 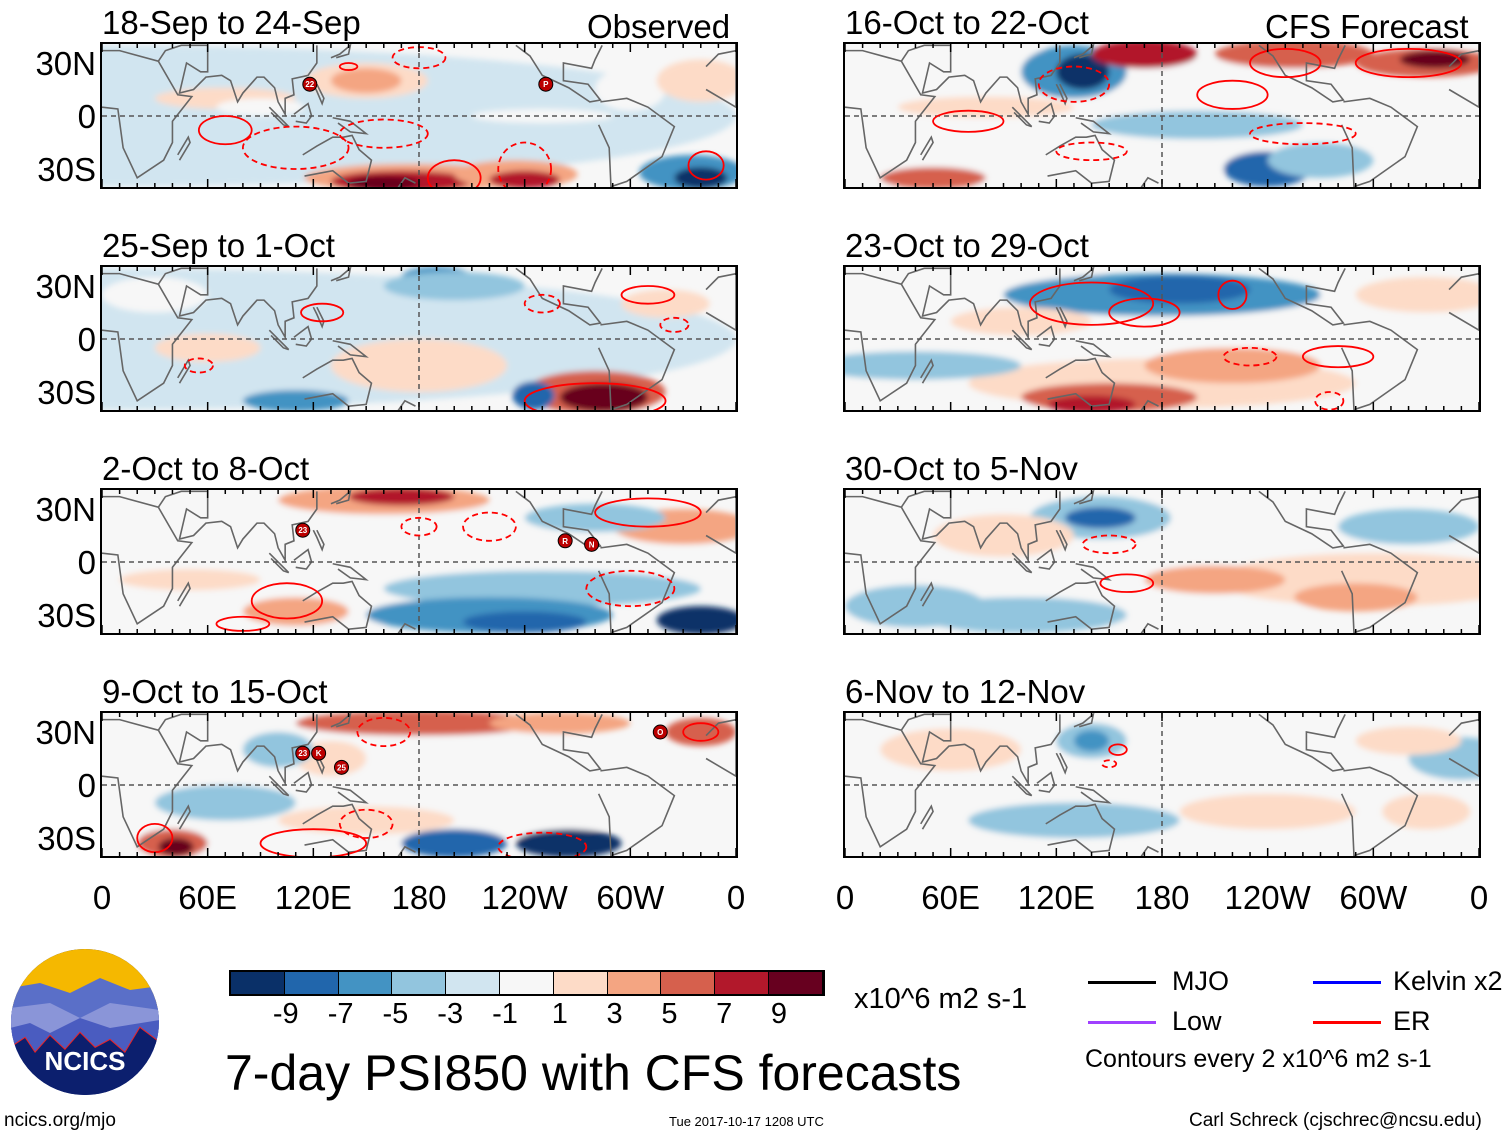 What do you see at coordinates (419, 561) in the screenshot?
I see `map-panel: 23 R N` at bounding box center [419, 561].